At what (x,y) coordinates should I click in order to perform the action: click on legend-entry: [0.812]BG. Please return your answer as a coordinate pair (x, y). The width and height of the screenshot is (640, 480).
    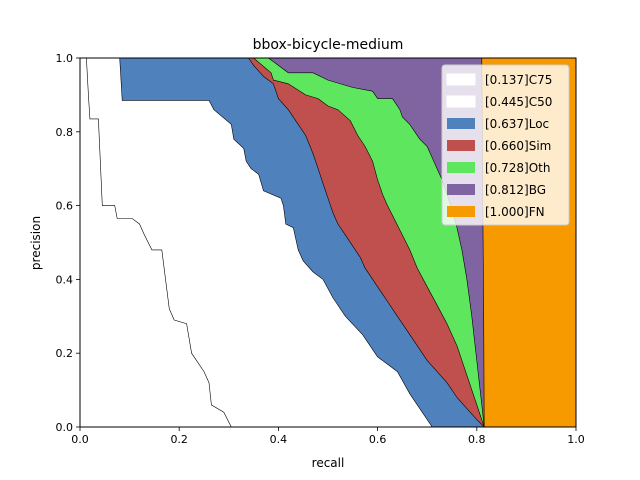
    Looking at the image, I should click on (515, 190).